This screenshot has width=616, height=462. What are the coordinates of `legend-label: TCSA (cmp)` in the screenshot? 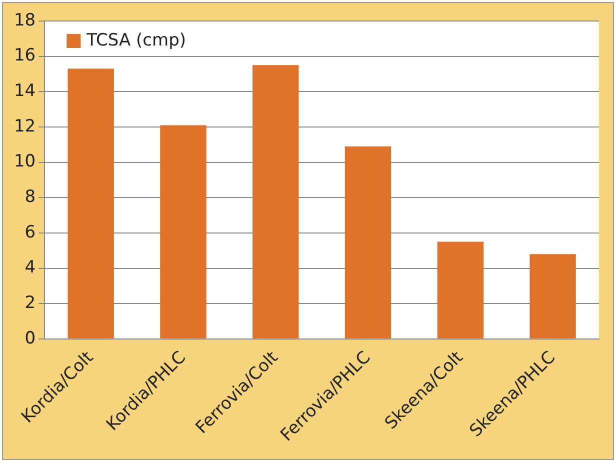 It's located at (136, 40).